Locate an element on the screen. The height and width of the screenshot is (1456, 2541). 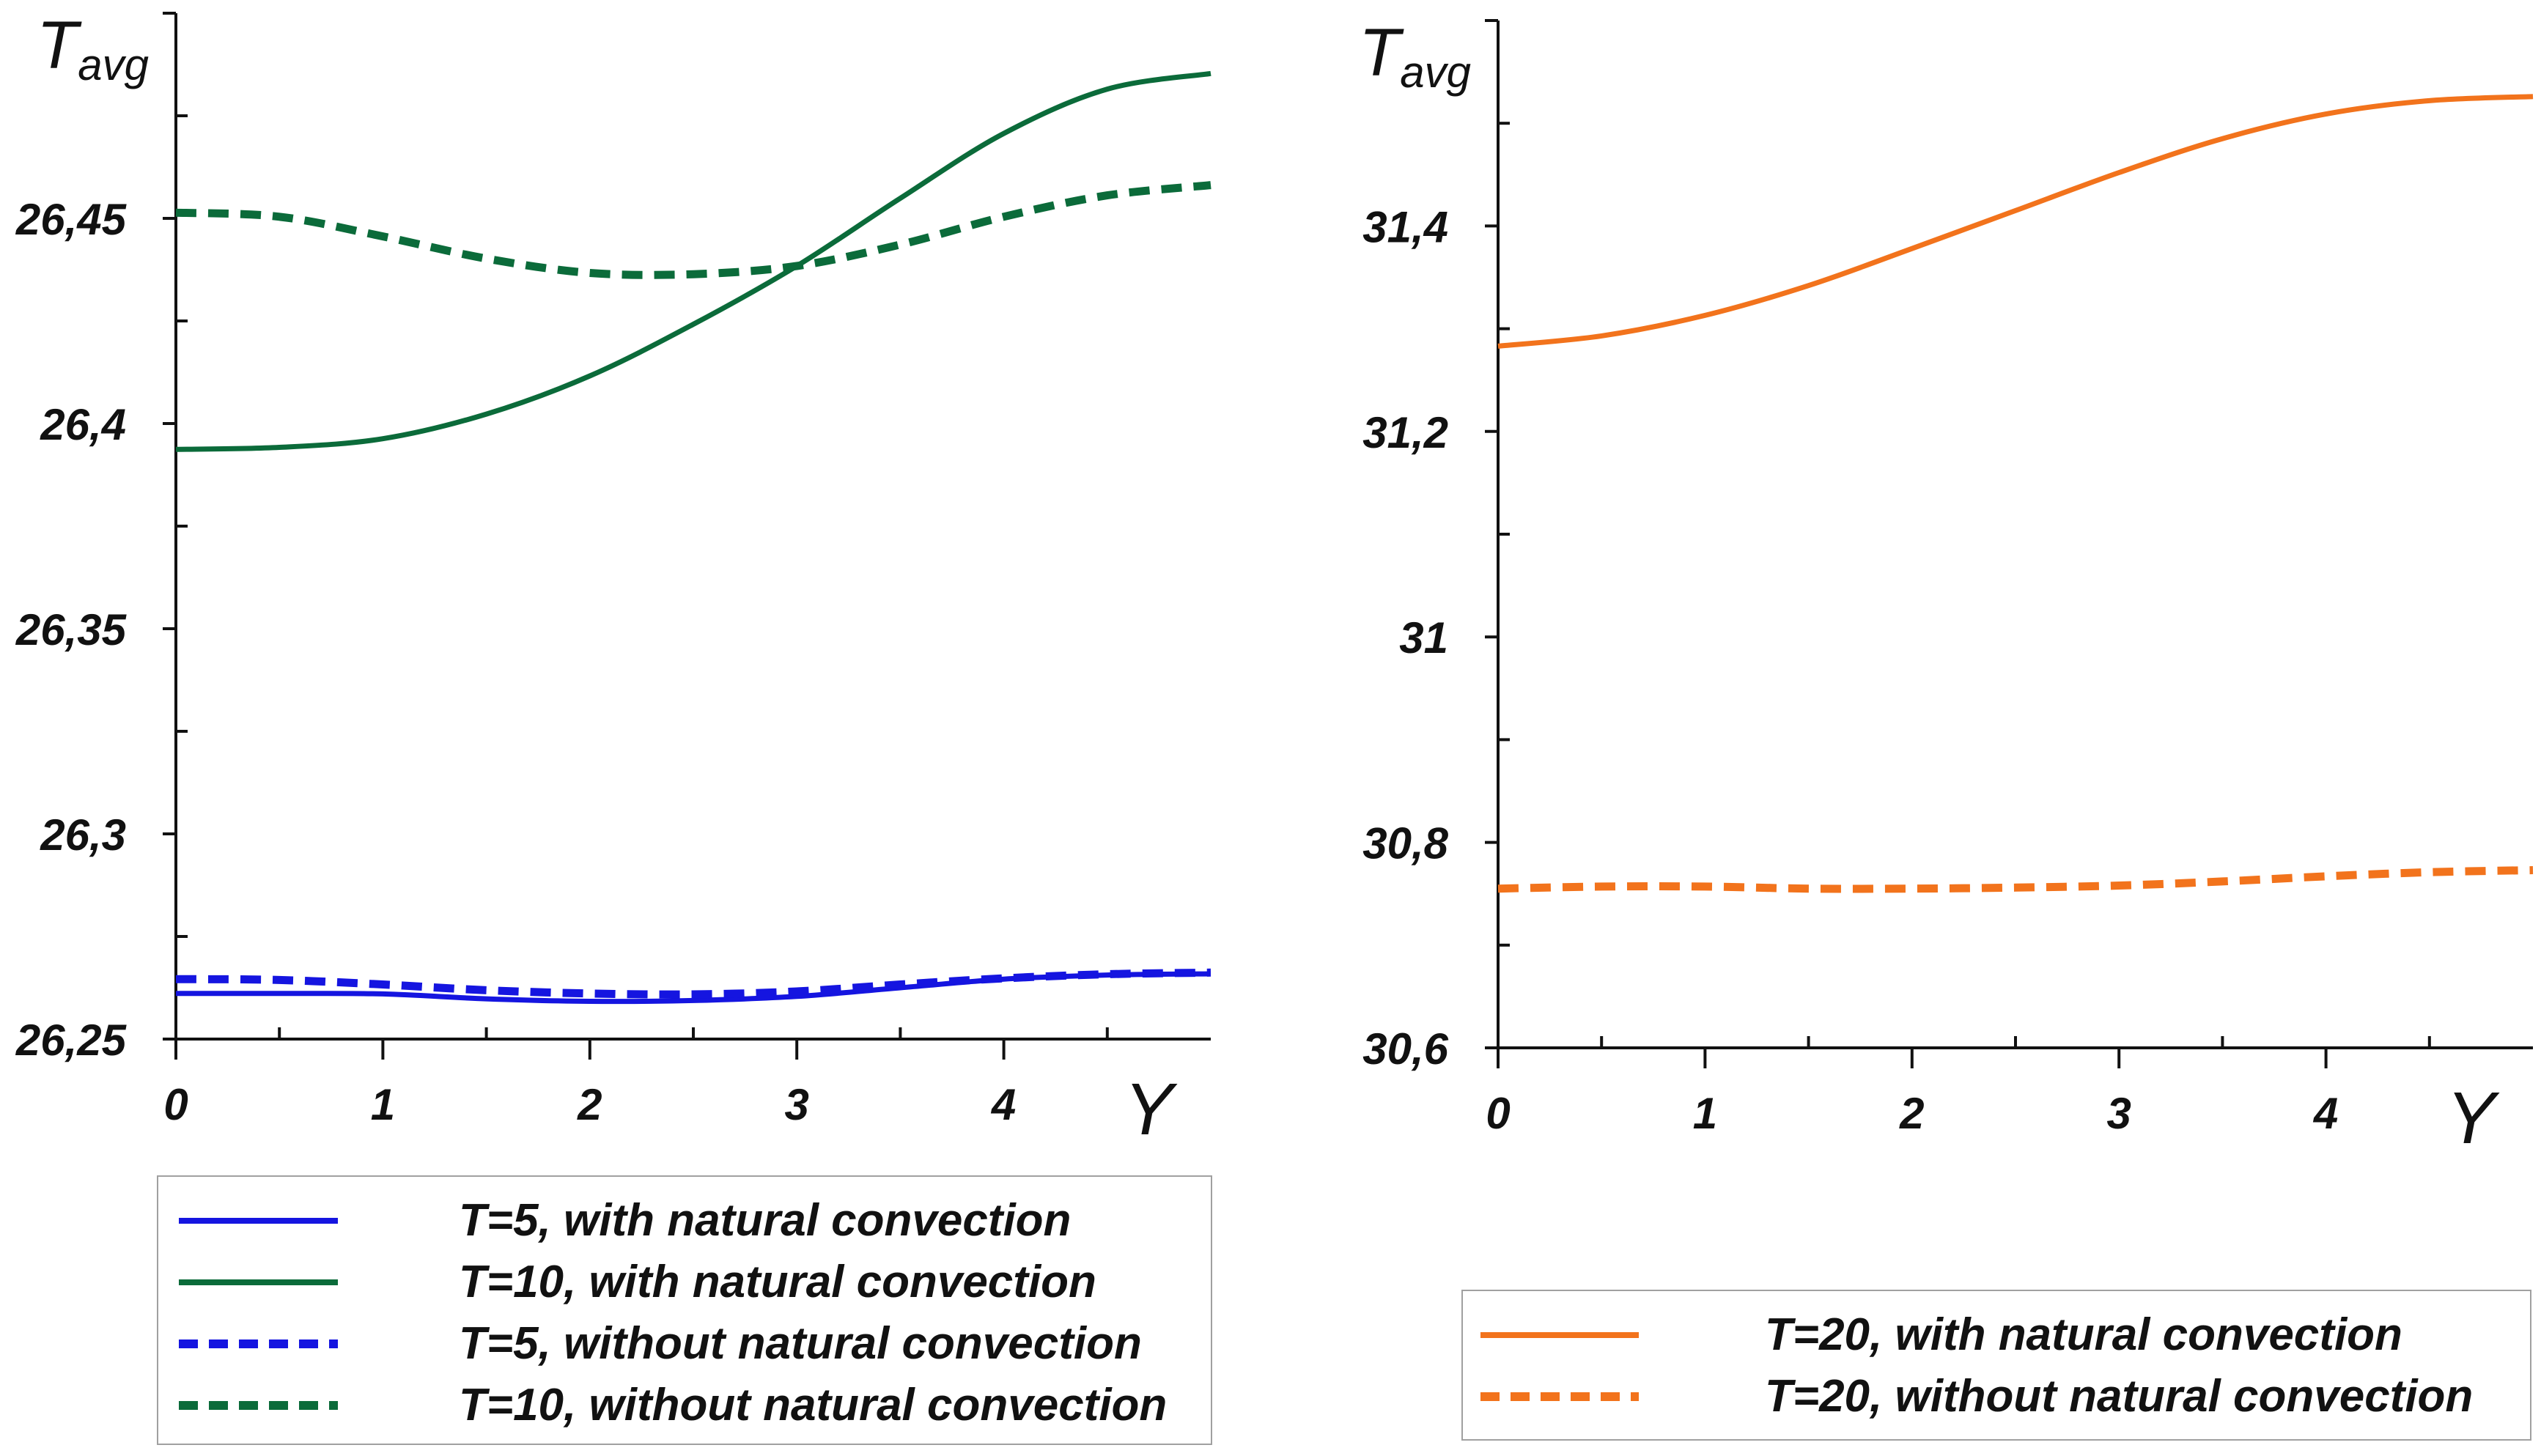
legend-item: T=5, without natural convection is located at coordinates (684, 1344).